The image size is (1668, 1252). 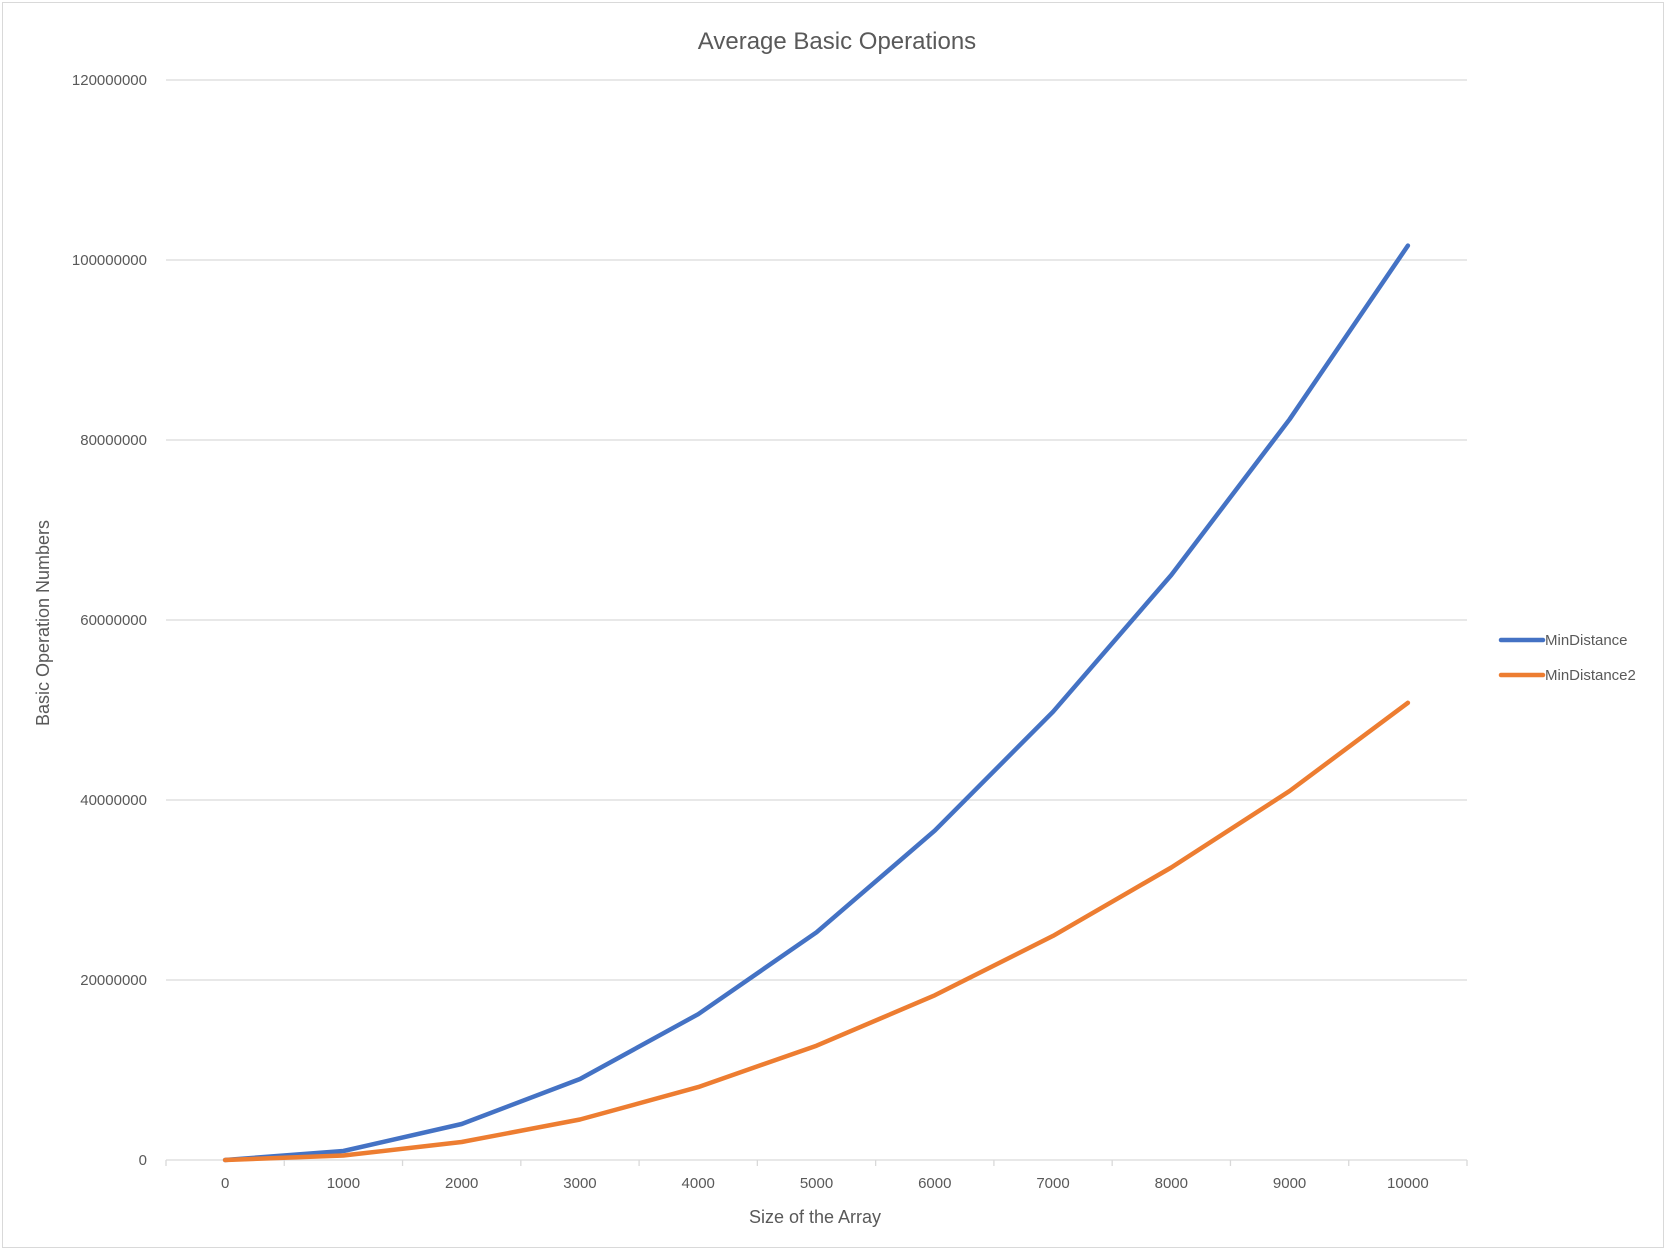 I want to click on x-tick-label: 4000, so click(x=698, y=1183).